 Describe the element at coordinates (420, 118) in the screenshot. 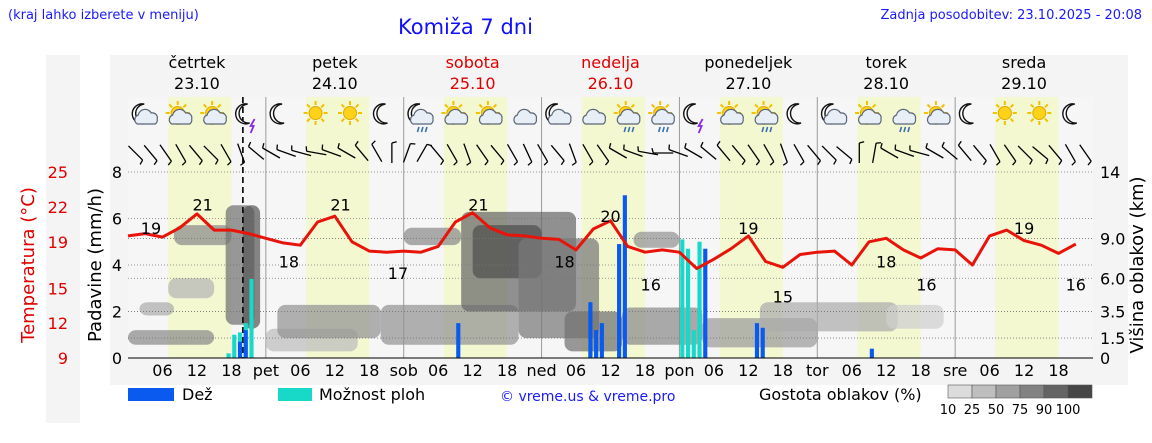

I see `moon-cloud-rain-icon` at that location.